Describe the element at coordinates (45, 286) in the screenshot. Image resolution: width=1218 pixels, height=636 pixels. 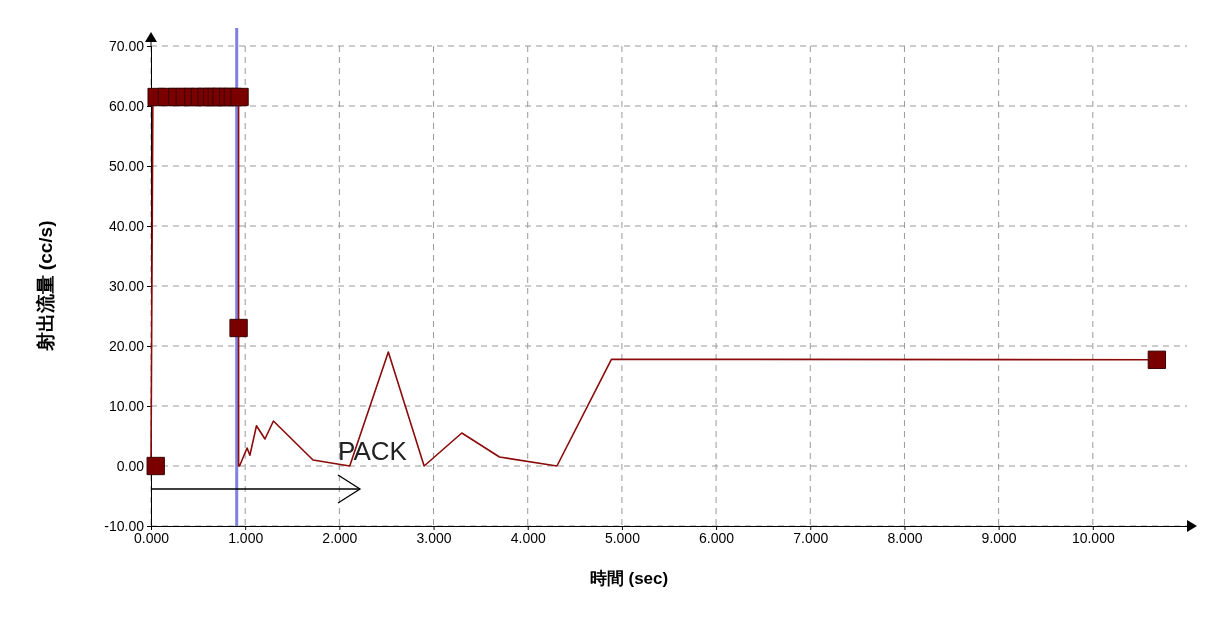
I see `y-axis-title: 射出流量 (cc/s)` at that location.